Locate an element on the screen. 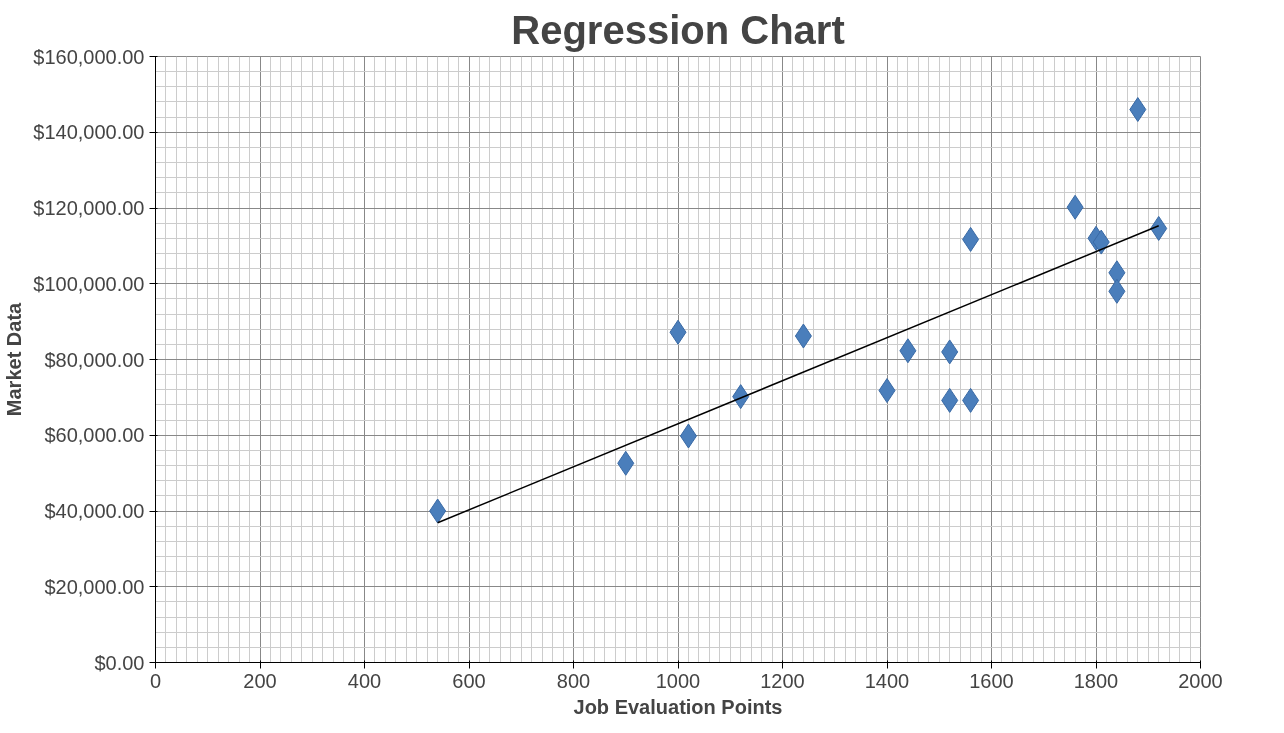 The width and height of the screenshot is (1284, 733). chart-title: Regression Chart is located at coordinates (678, 29).